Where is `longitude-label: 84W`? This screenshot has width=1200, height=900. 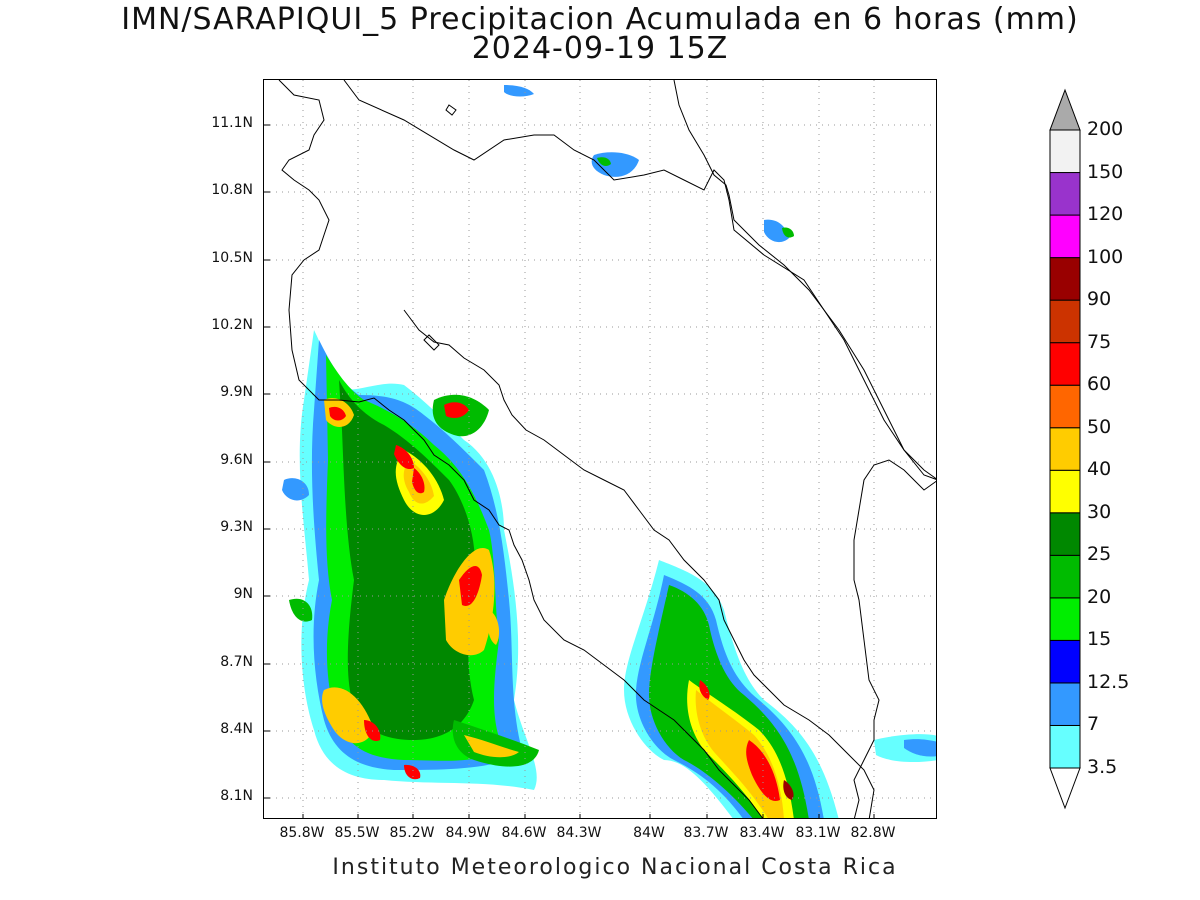
longitude-label: 84W is located at coordinates (649, 833).